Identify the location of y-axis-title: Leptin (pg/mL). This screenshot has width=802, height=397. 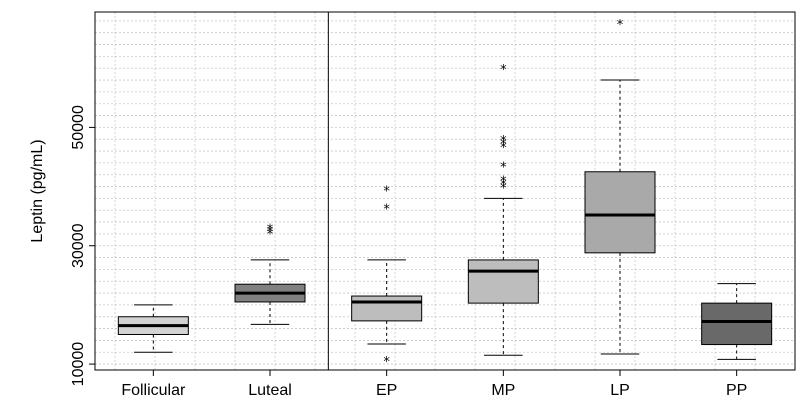
(37, 190).